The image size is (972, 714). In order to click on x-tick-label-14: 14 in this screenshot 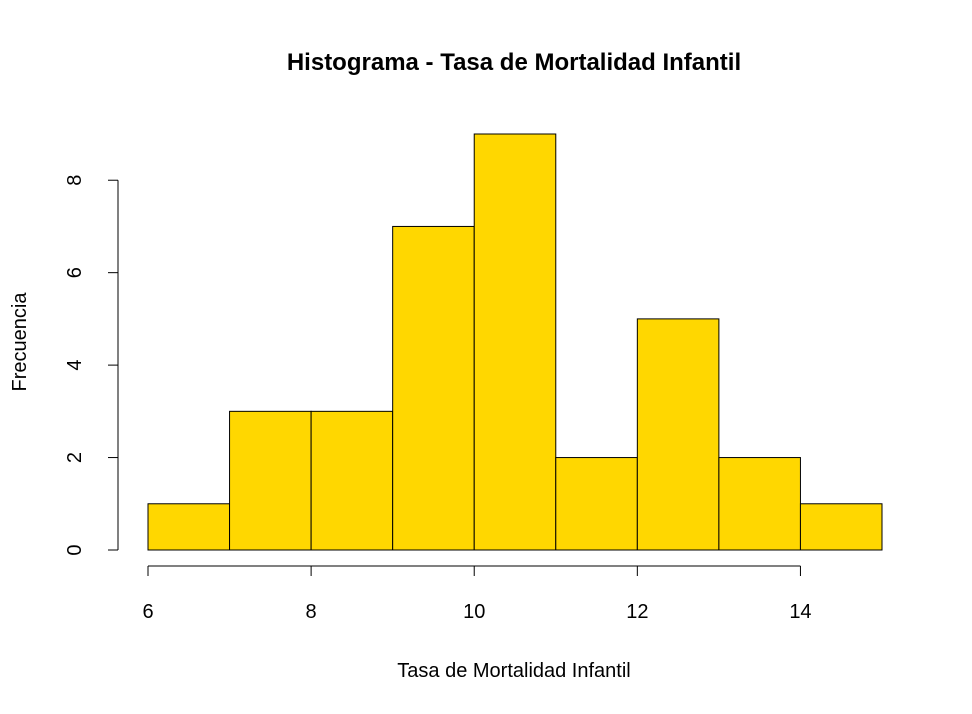, I will do `click(800, 612)`.